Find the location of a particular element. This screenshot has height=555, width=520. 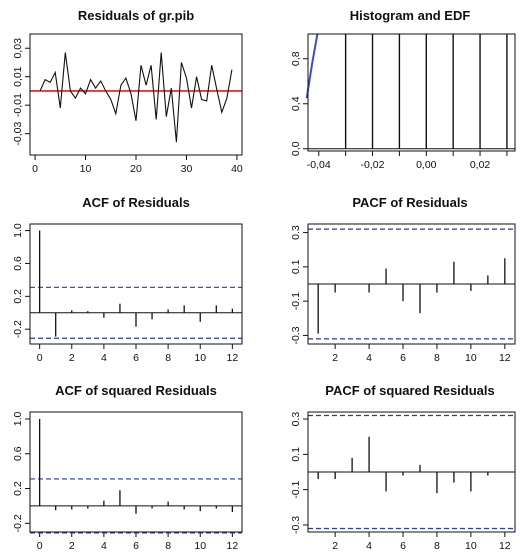

chart-title: ACF of Residuals is located at coordinates (136, 202).